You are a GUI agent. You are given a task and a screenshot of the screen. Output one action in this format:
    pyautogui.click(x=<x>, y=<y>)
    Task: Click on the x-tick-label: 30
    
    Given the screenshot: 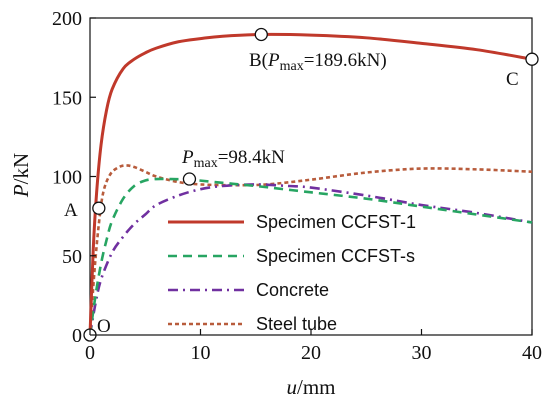 What is the action you would take?
    pyautogui.click(x=422, y=353)
    